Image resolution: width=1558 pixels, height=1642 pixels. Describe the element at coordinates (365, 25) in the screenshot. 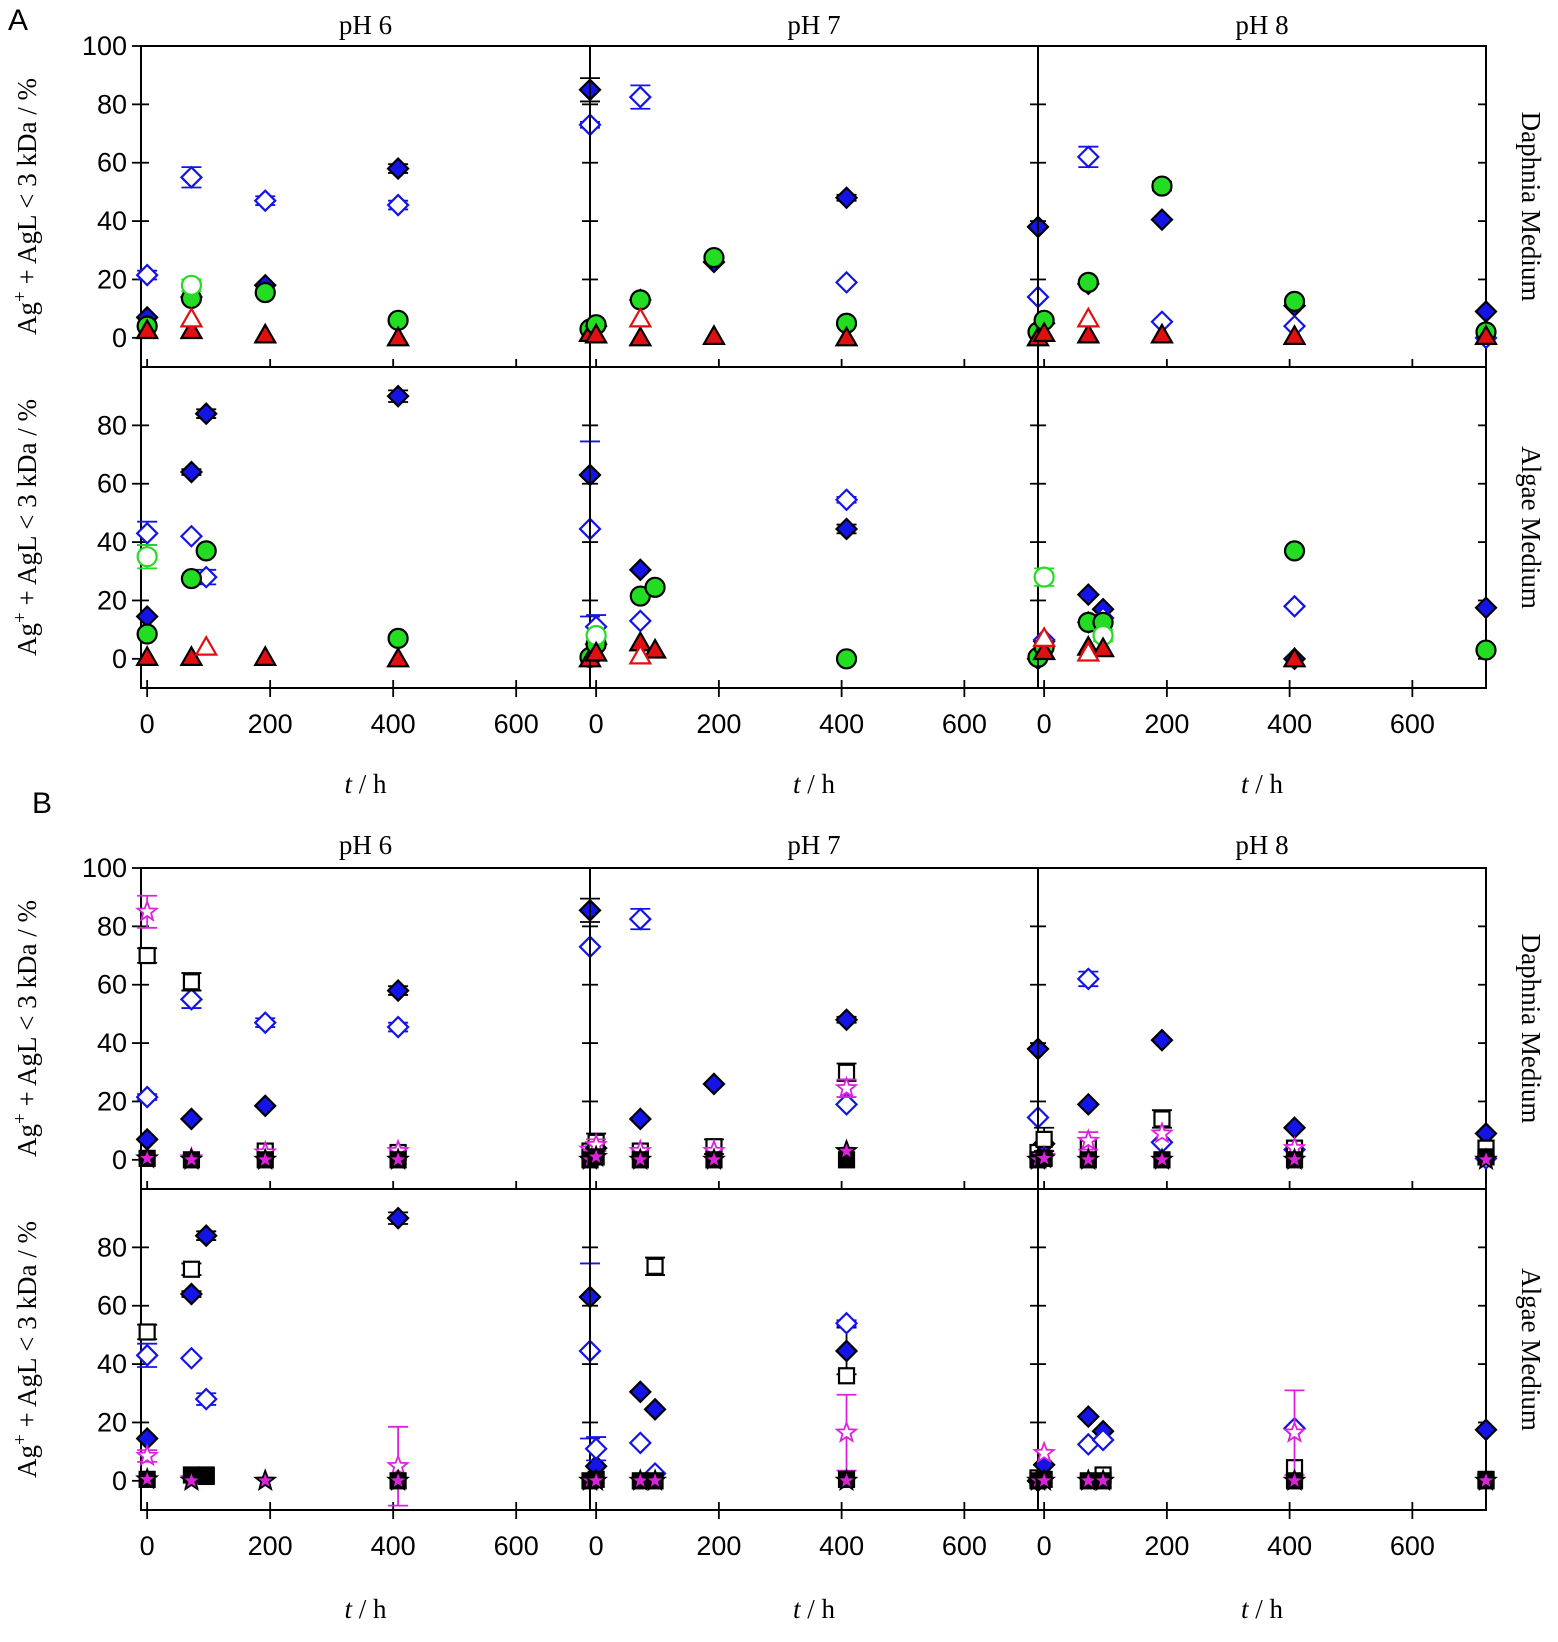

I see `column-title: pH 6` at that location.